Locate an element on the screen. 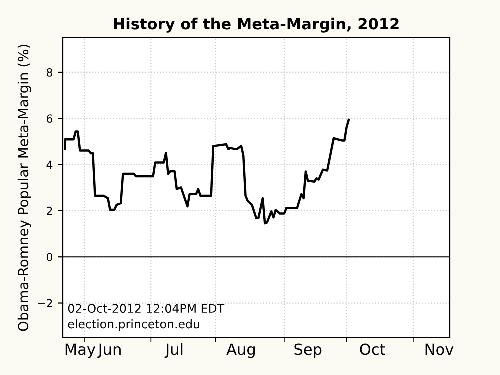 The image size is (500, 375). x-tick-label: Jun is located at coordinates (109, 351).